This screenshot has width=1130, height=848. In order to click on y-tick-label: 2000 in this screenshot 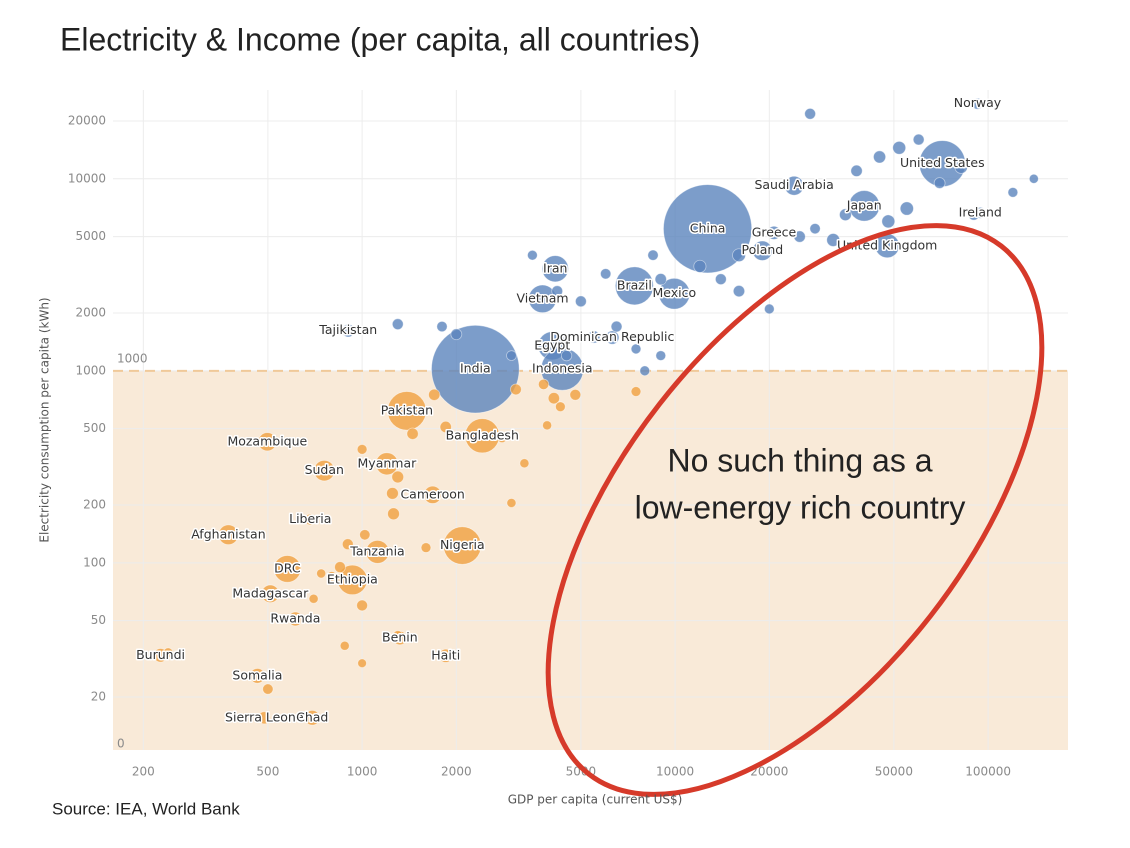, I will do `click(90, 313)`.